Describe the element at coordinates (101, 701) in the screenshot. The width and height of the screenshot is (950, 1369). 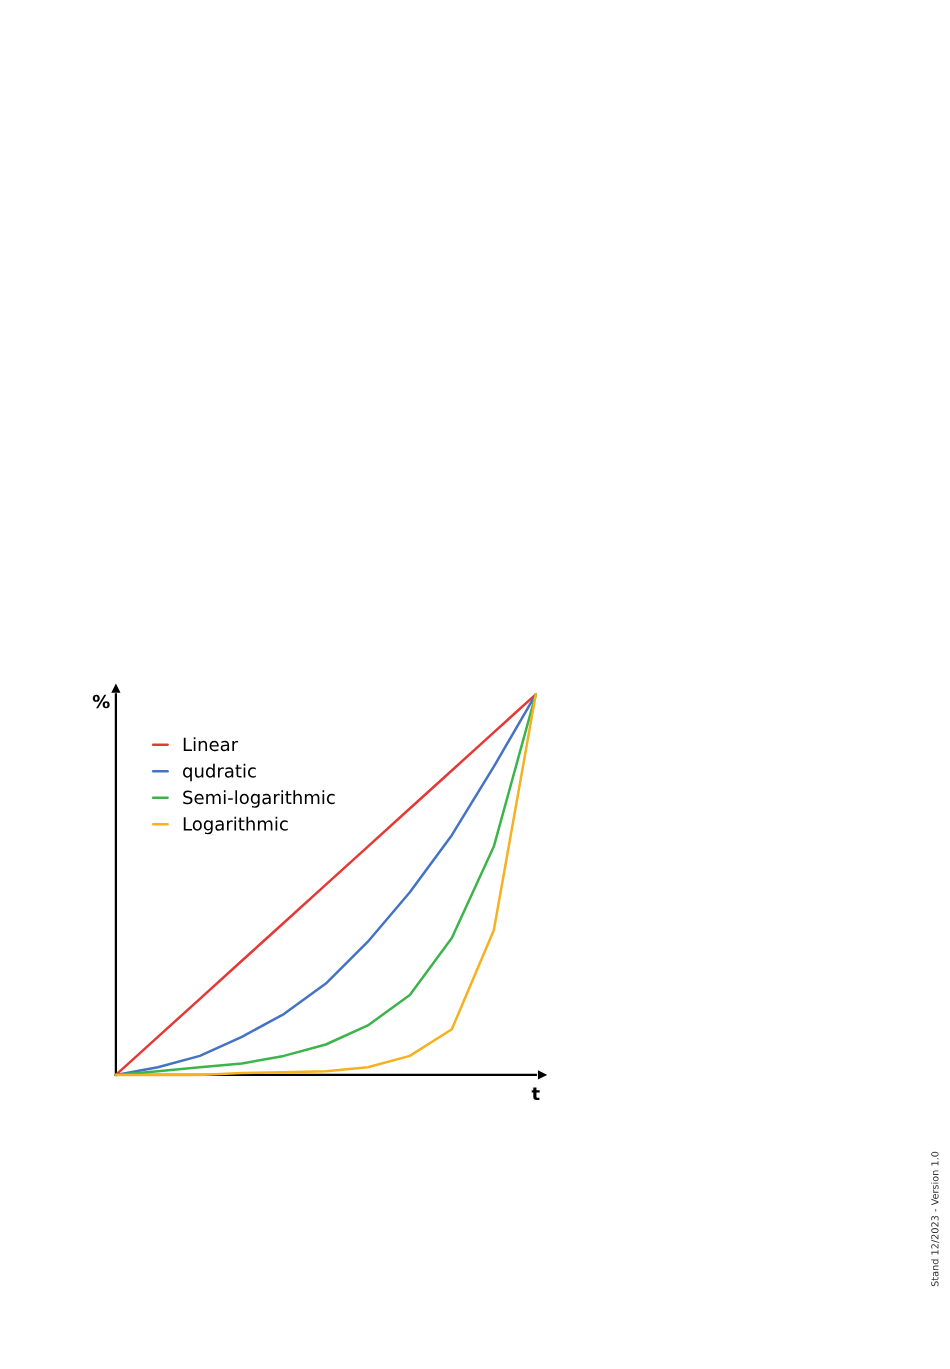
I see `y-axis-title: %` at that location.